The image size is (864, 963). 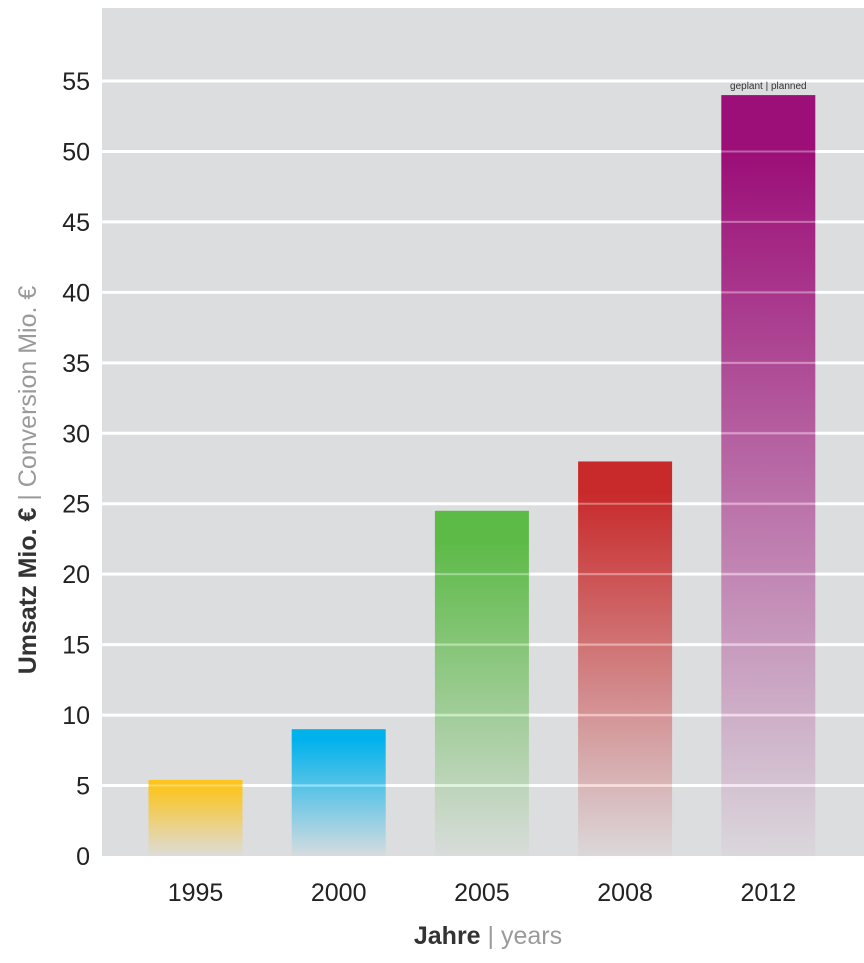 I want to click on y-tick-label: 20, so click(x=76, y=575).